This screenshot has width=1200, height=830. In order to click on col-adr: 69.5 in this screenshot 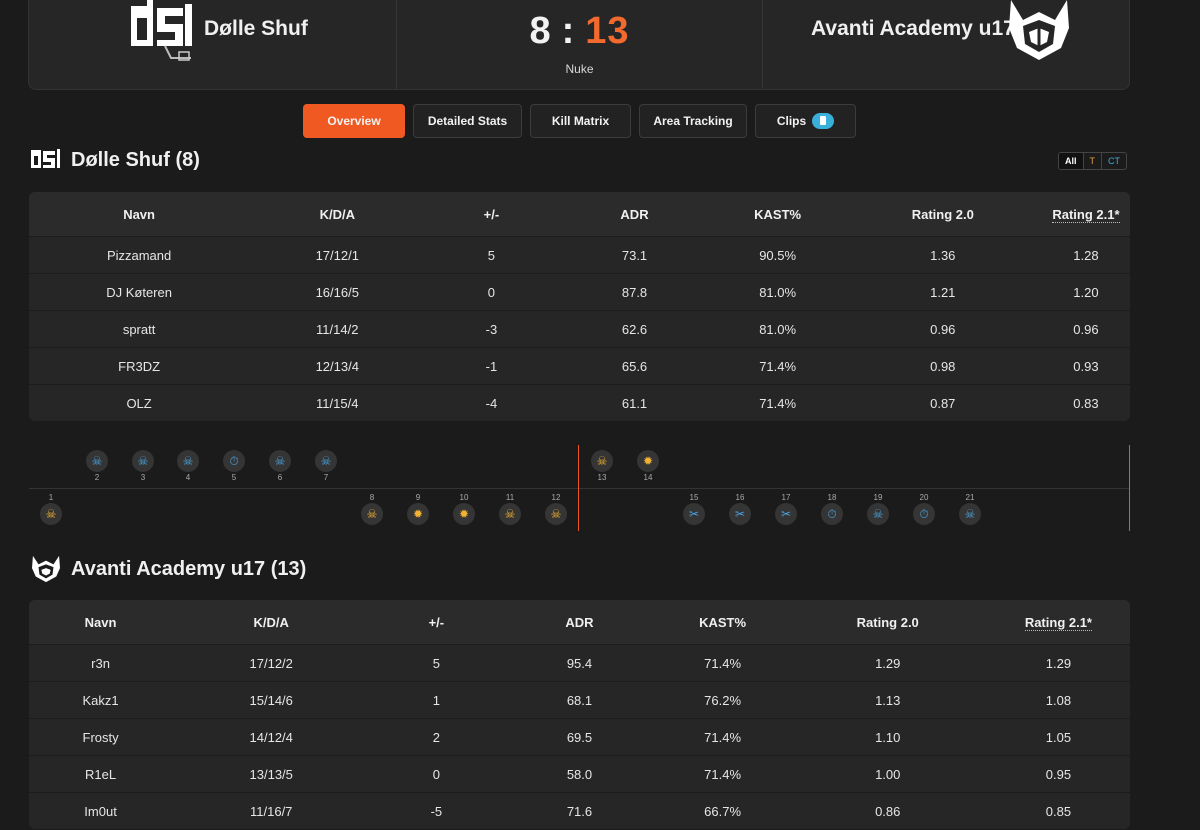, I will do `click(579, 737)`.